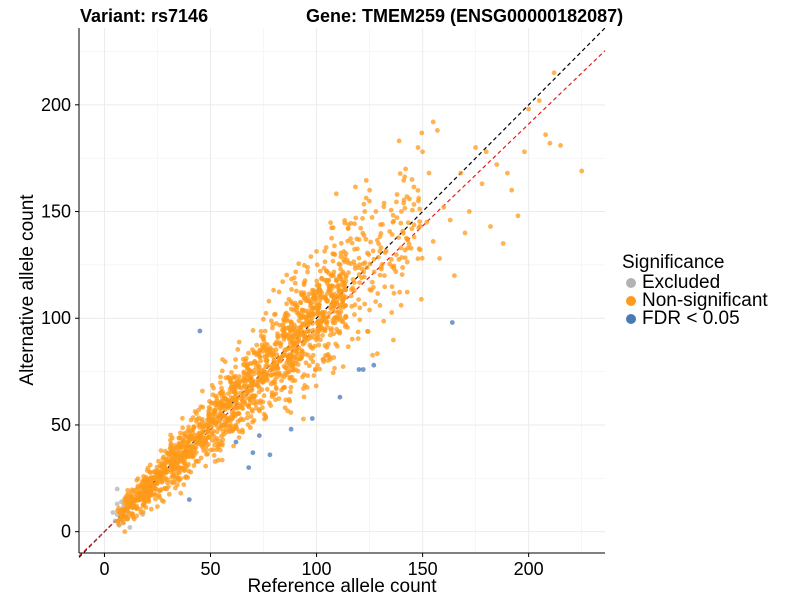  I want to click on x-tick-label: 50, so click(210, 569).